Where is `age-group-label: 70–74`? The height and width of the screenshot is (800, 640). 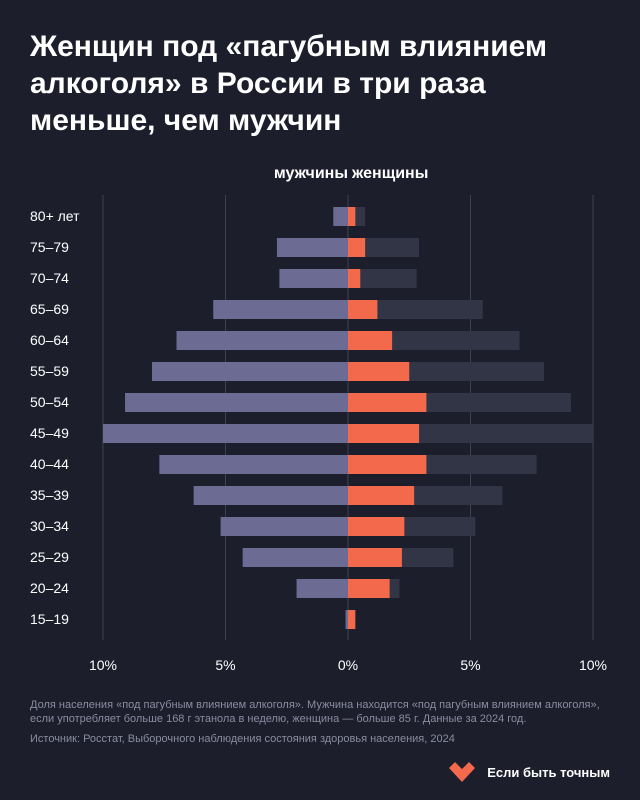
age-group-label: 70–74 is located at coordinates (49, 278).